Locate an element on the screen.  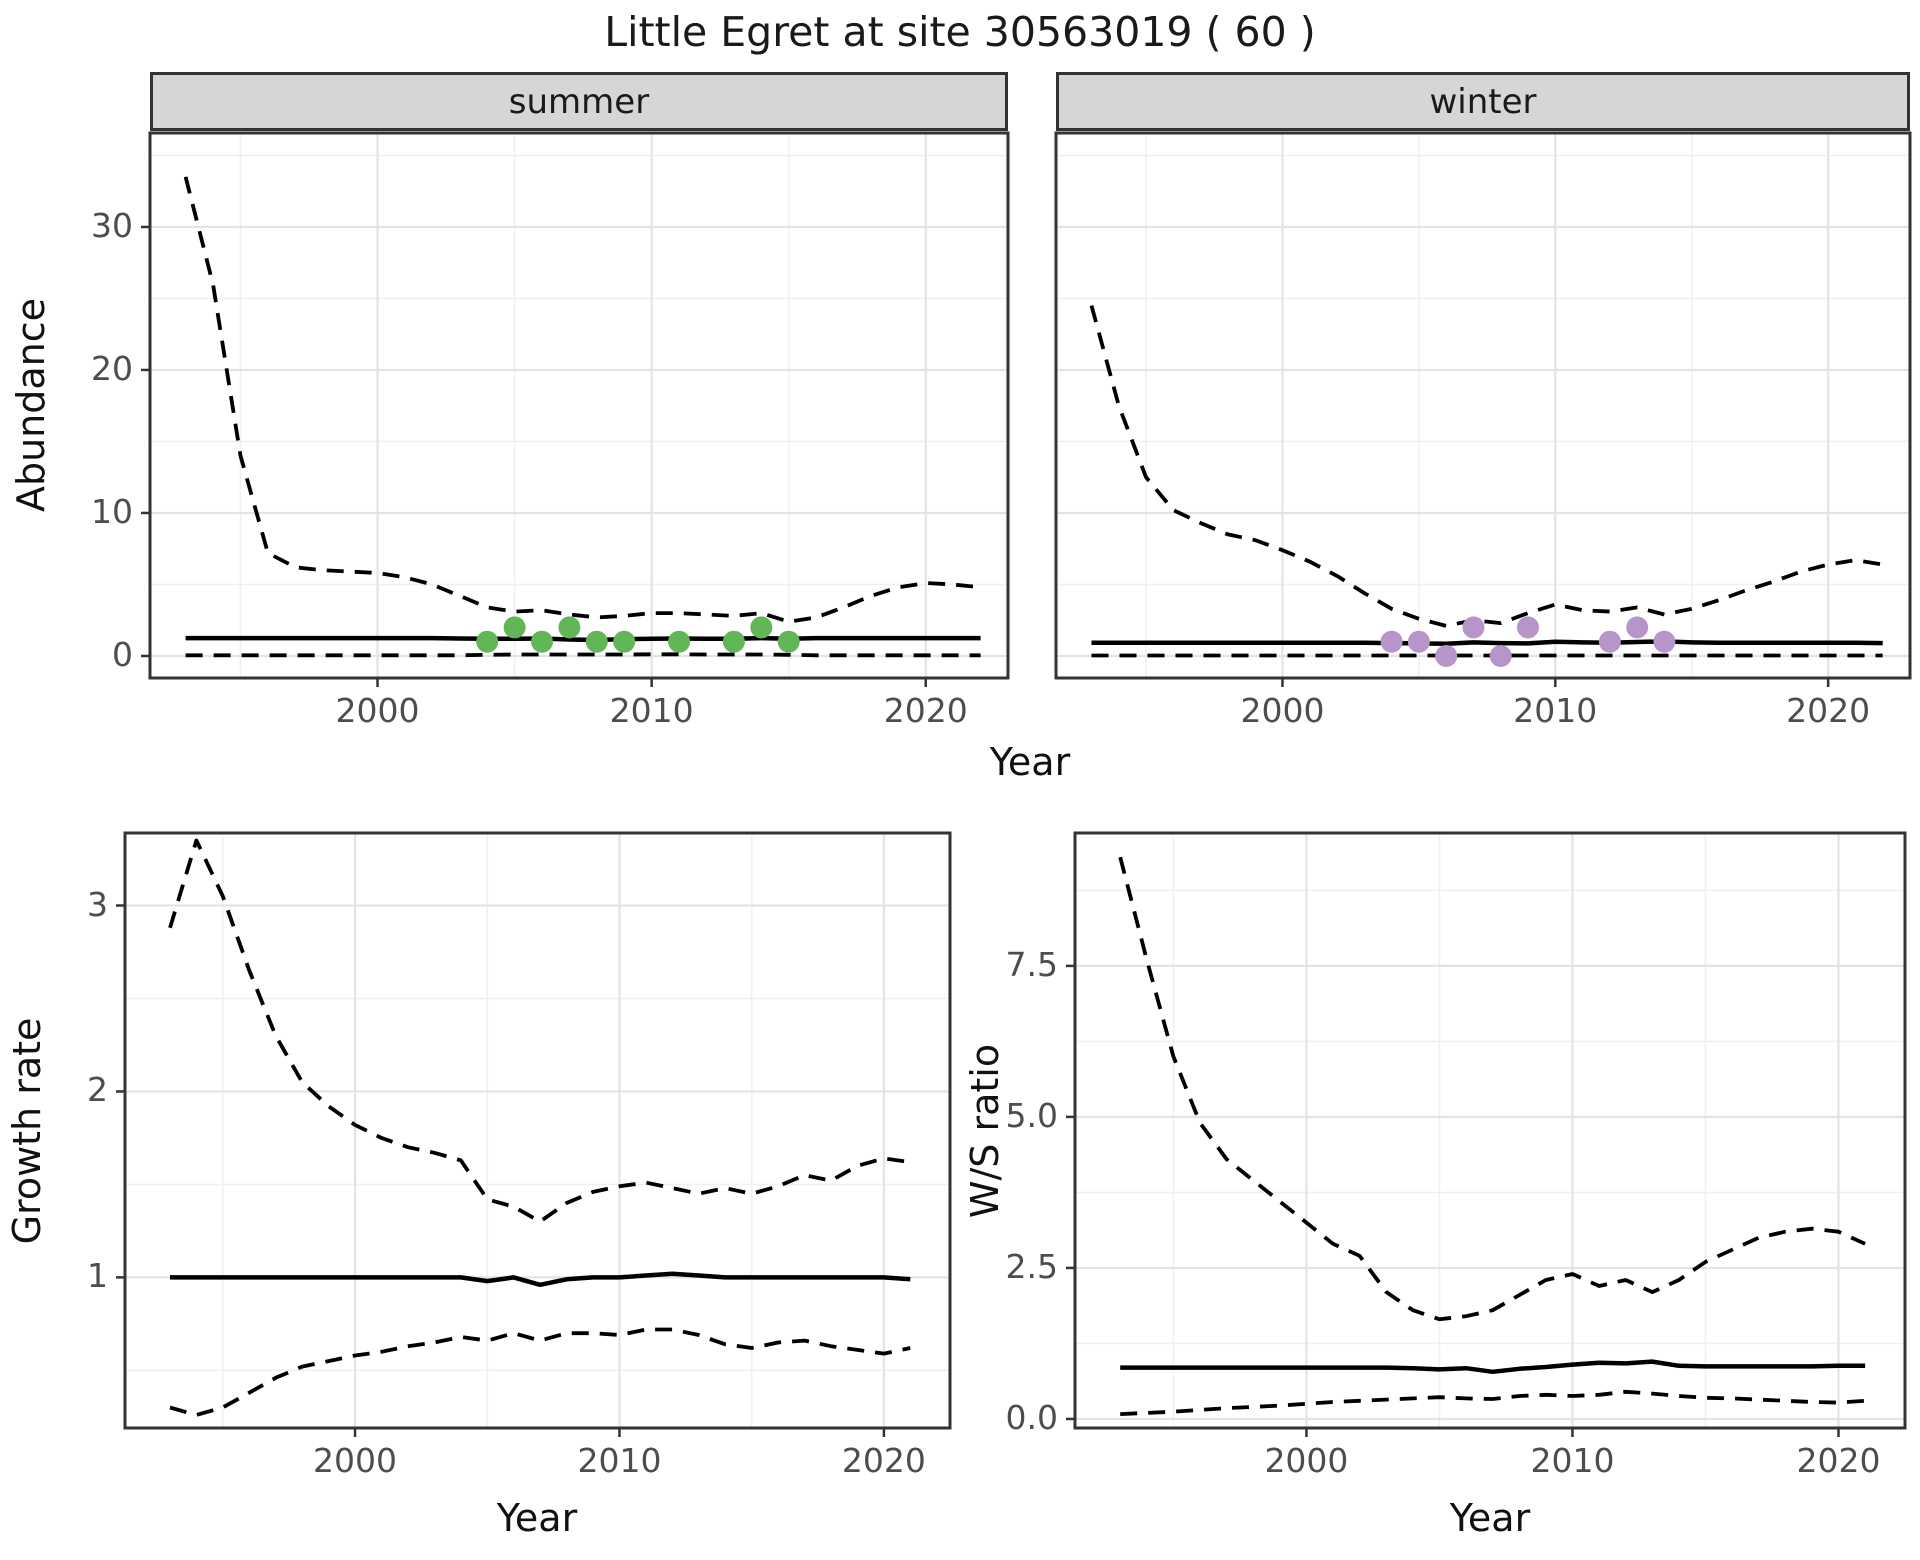
y-tick-label: 20 is located at coordinates (112, 368).